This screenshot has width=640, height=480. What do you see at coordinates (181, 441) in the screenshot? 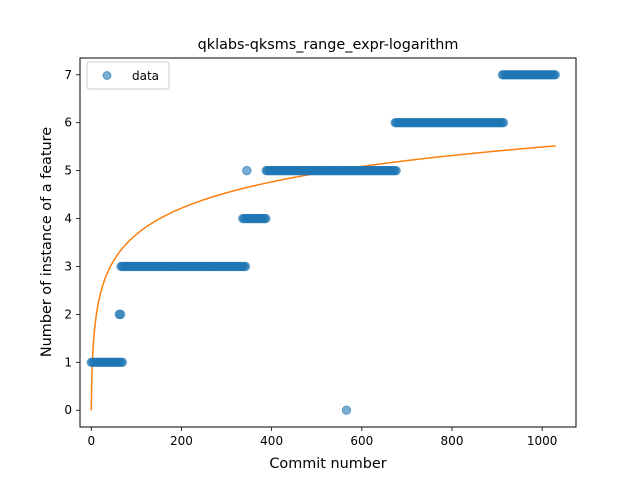
I see `x-tick-label: 200` at bounding box center [181, 441].